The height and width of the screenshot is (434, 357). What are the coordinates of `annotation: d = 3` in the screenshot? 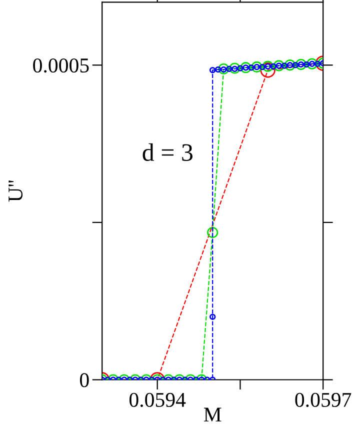 It's located at (167, 152).